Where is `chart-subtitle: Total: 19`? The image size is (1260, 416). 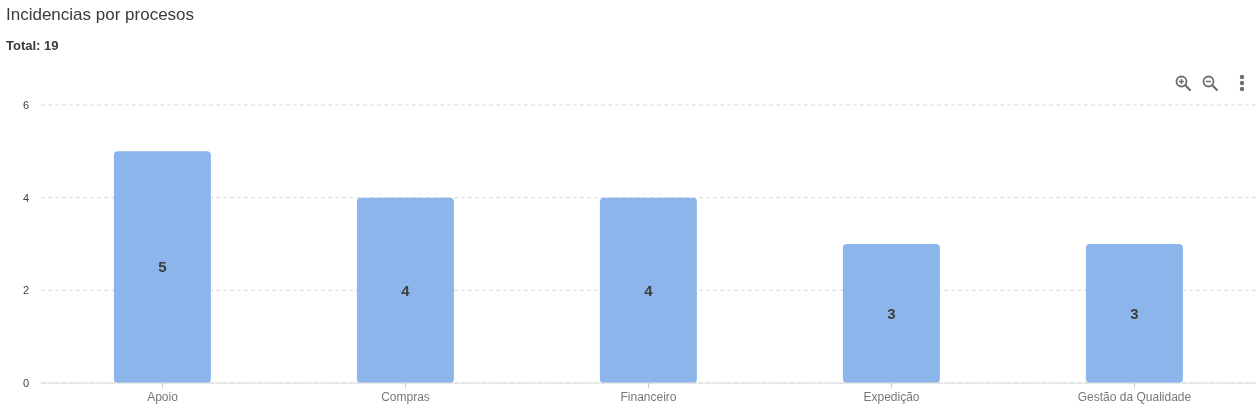 chart-subtitle: Total: 19 is located at coordinates (32, 45).